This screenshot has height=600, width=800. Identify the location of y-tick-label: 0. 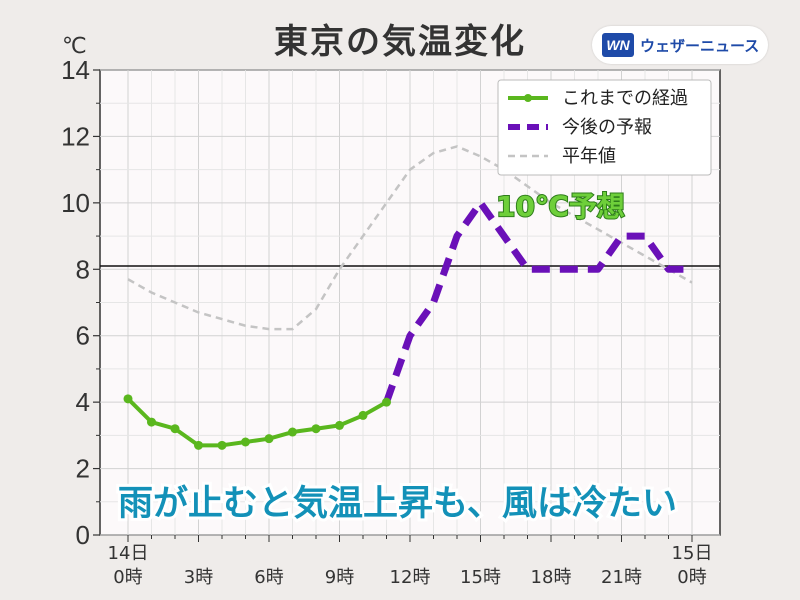
(83, 535).